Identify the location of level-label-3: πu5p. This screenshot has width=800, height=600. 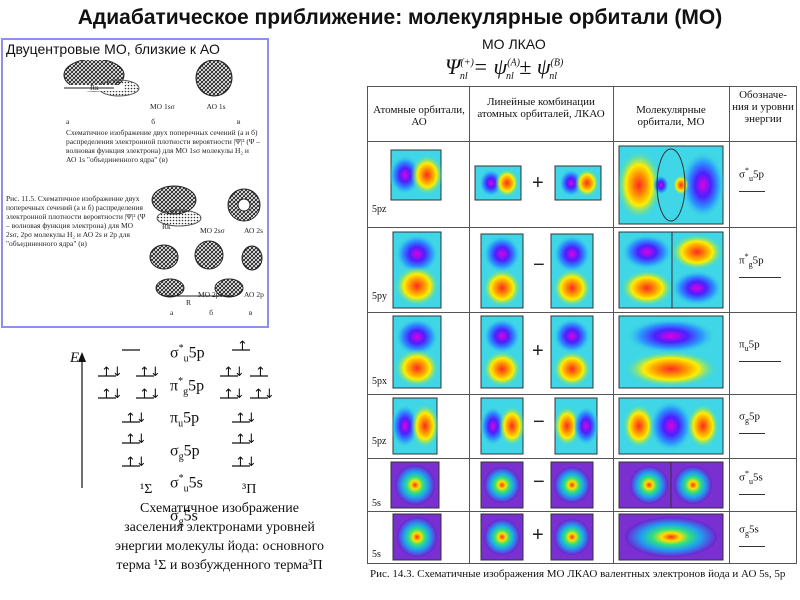
(185, 419).